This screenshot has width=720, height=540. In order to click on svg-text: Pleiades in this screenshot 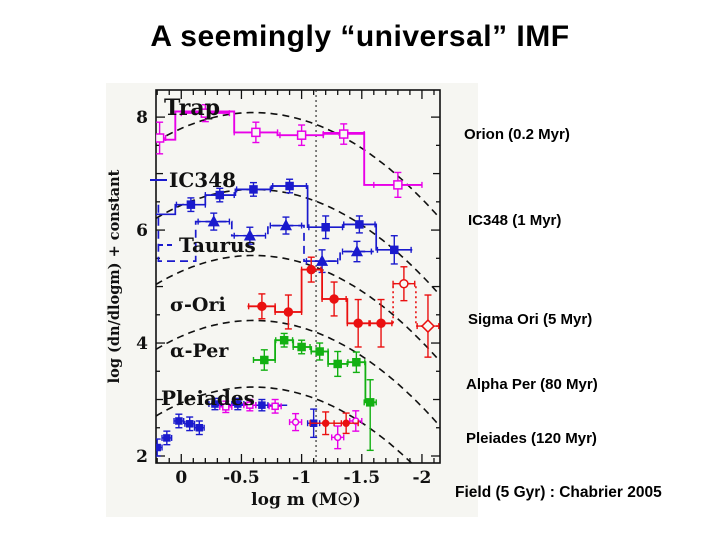, I will do `click(208, 398)`.